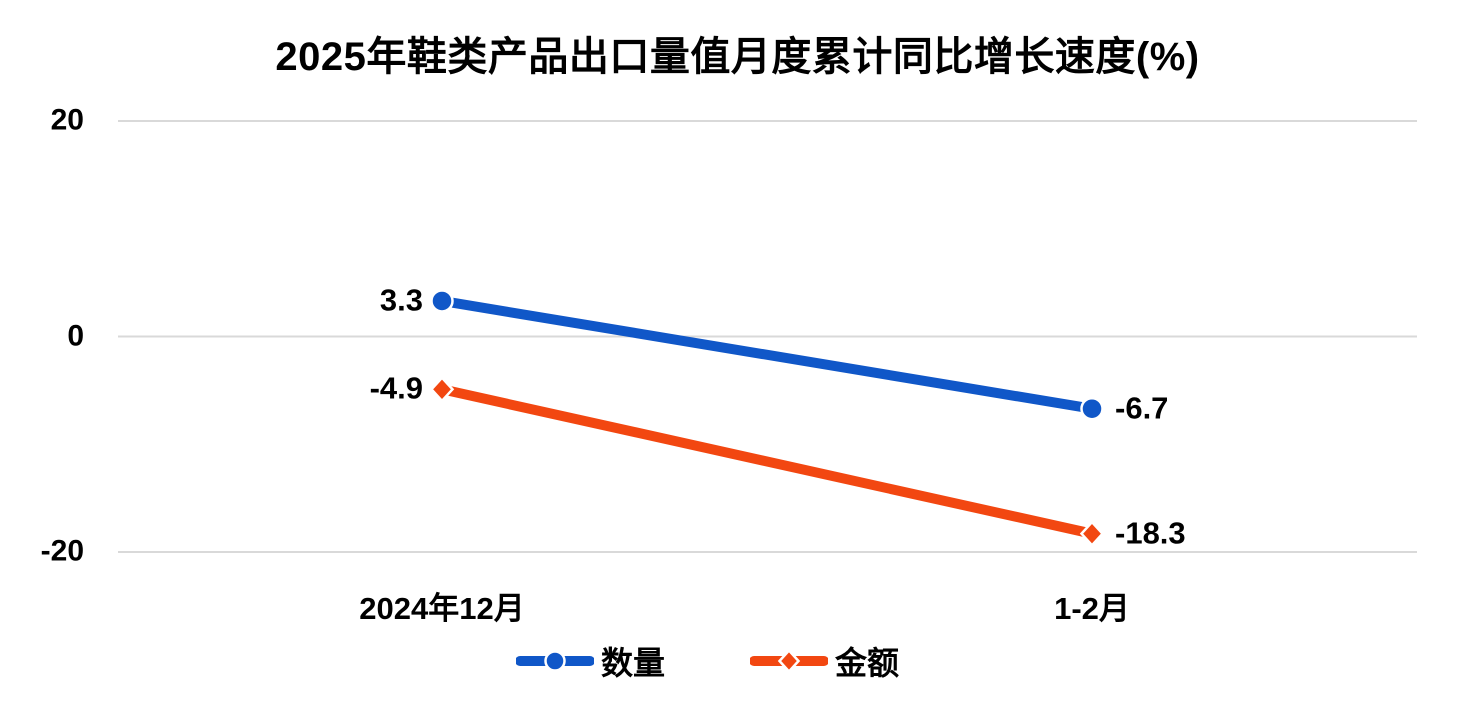  Describe the element at coordinates (737, 57) in the screenshot. I see `chart-title: 2025年鞋类产品出口量值月度累计同比增长速度(%)` at that location.